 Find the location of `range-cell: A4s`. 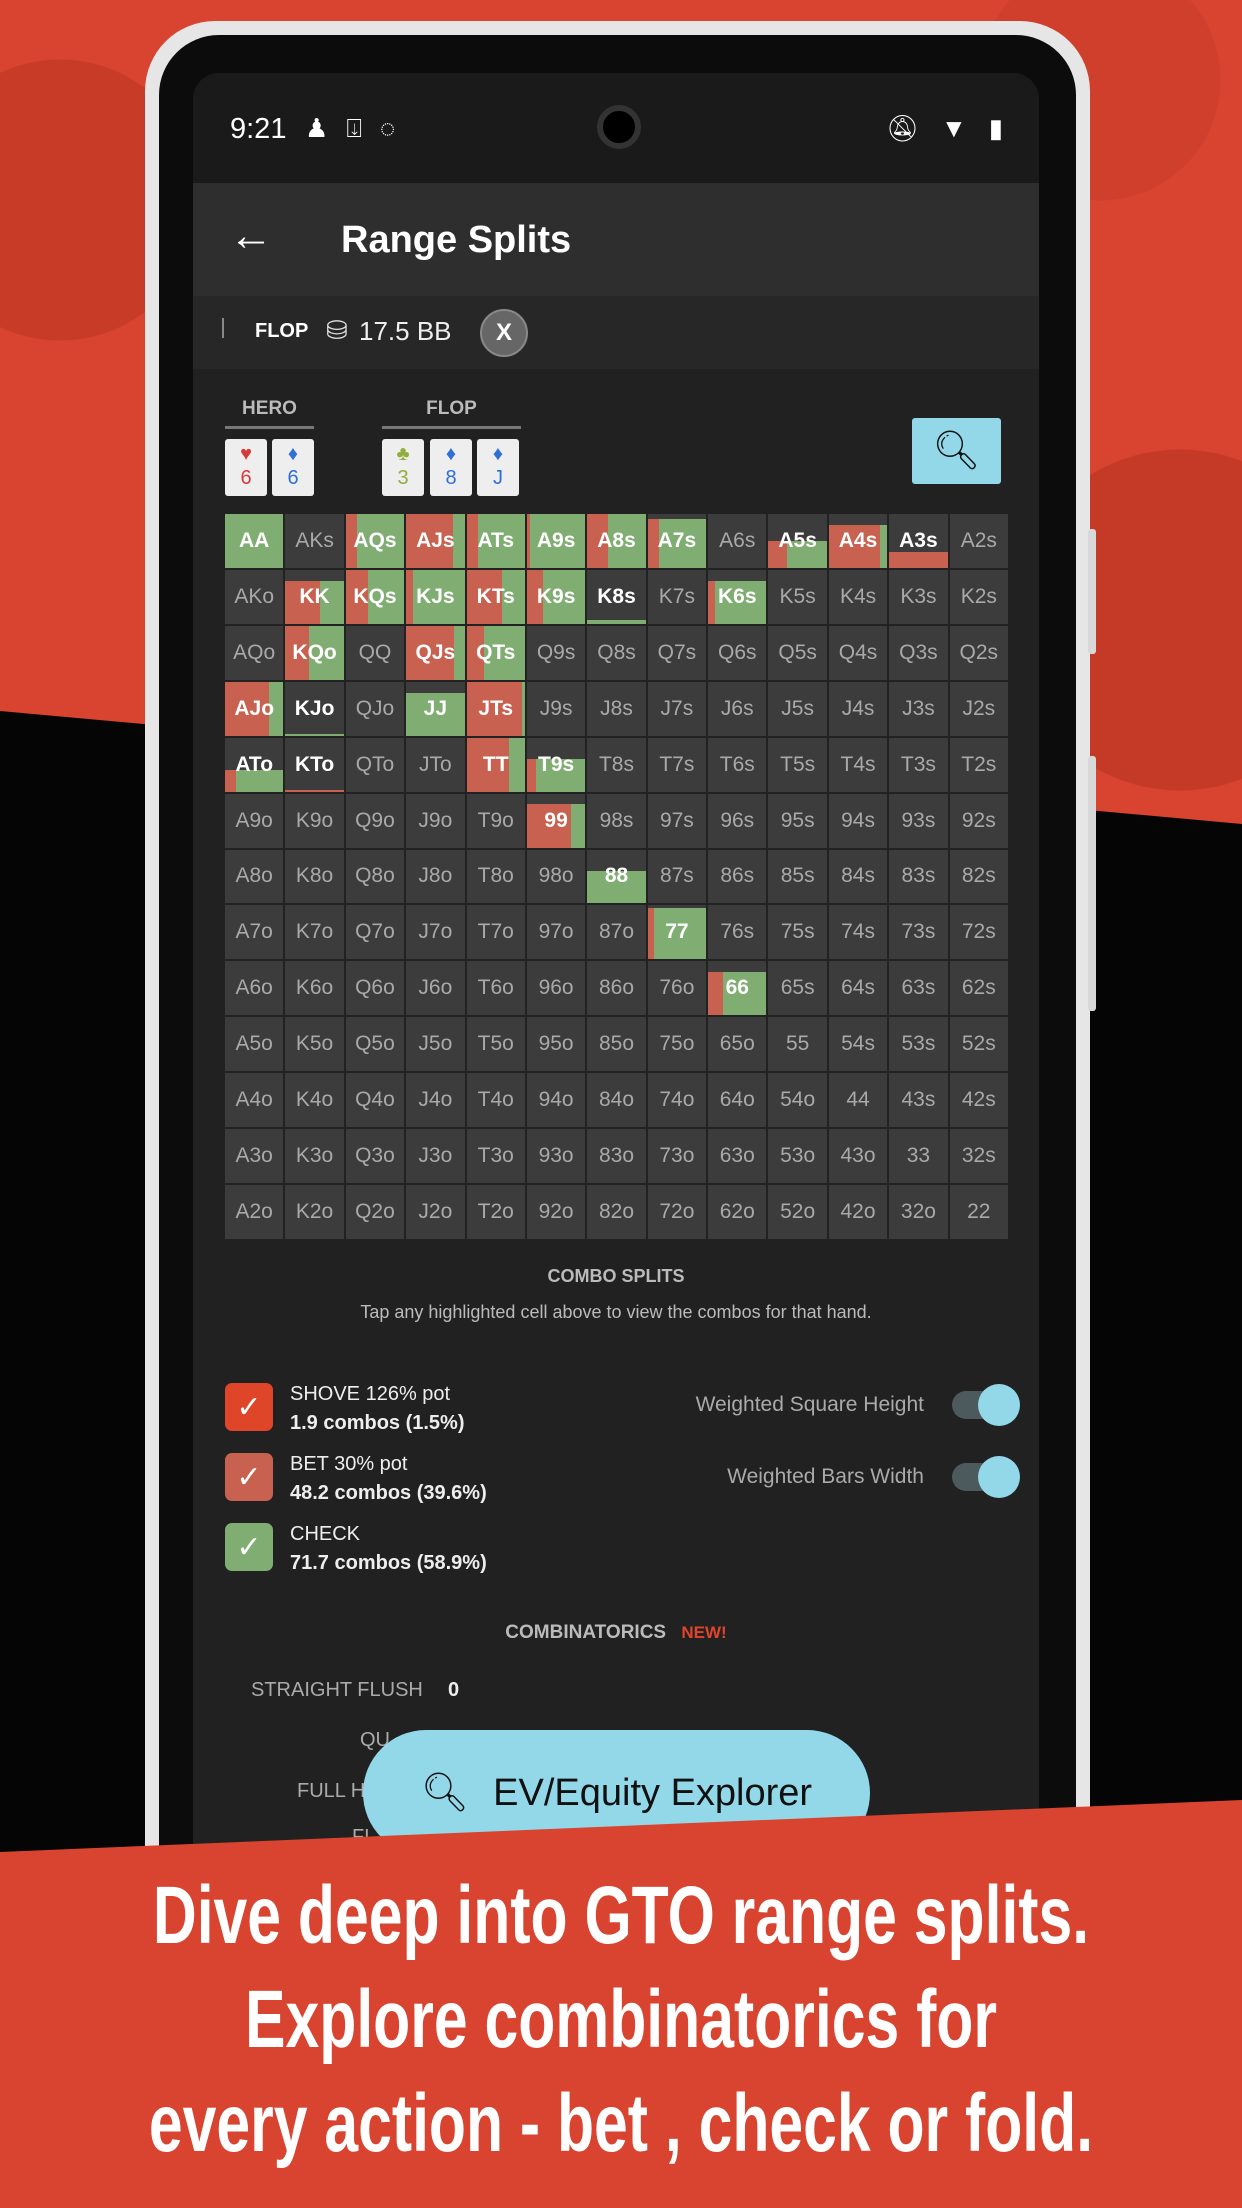

range-cell: A4s is located at coordinates (858, 541).